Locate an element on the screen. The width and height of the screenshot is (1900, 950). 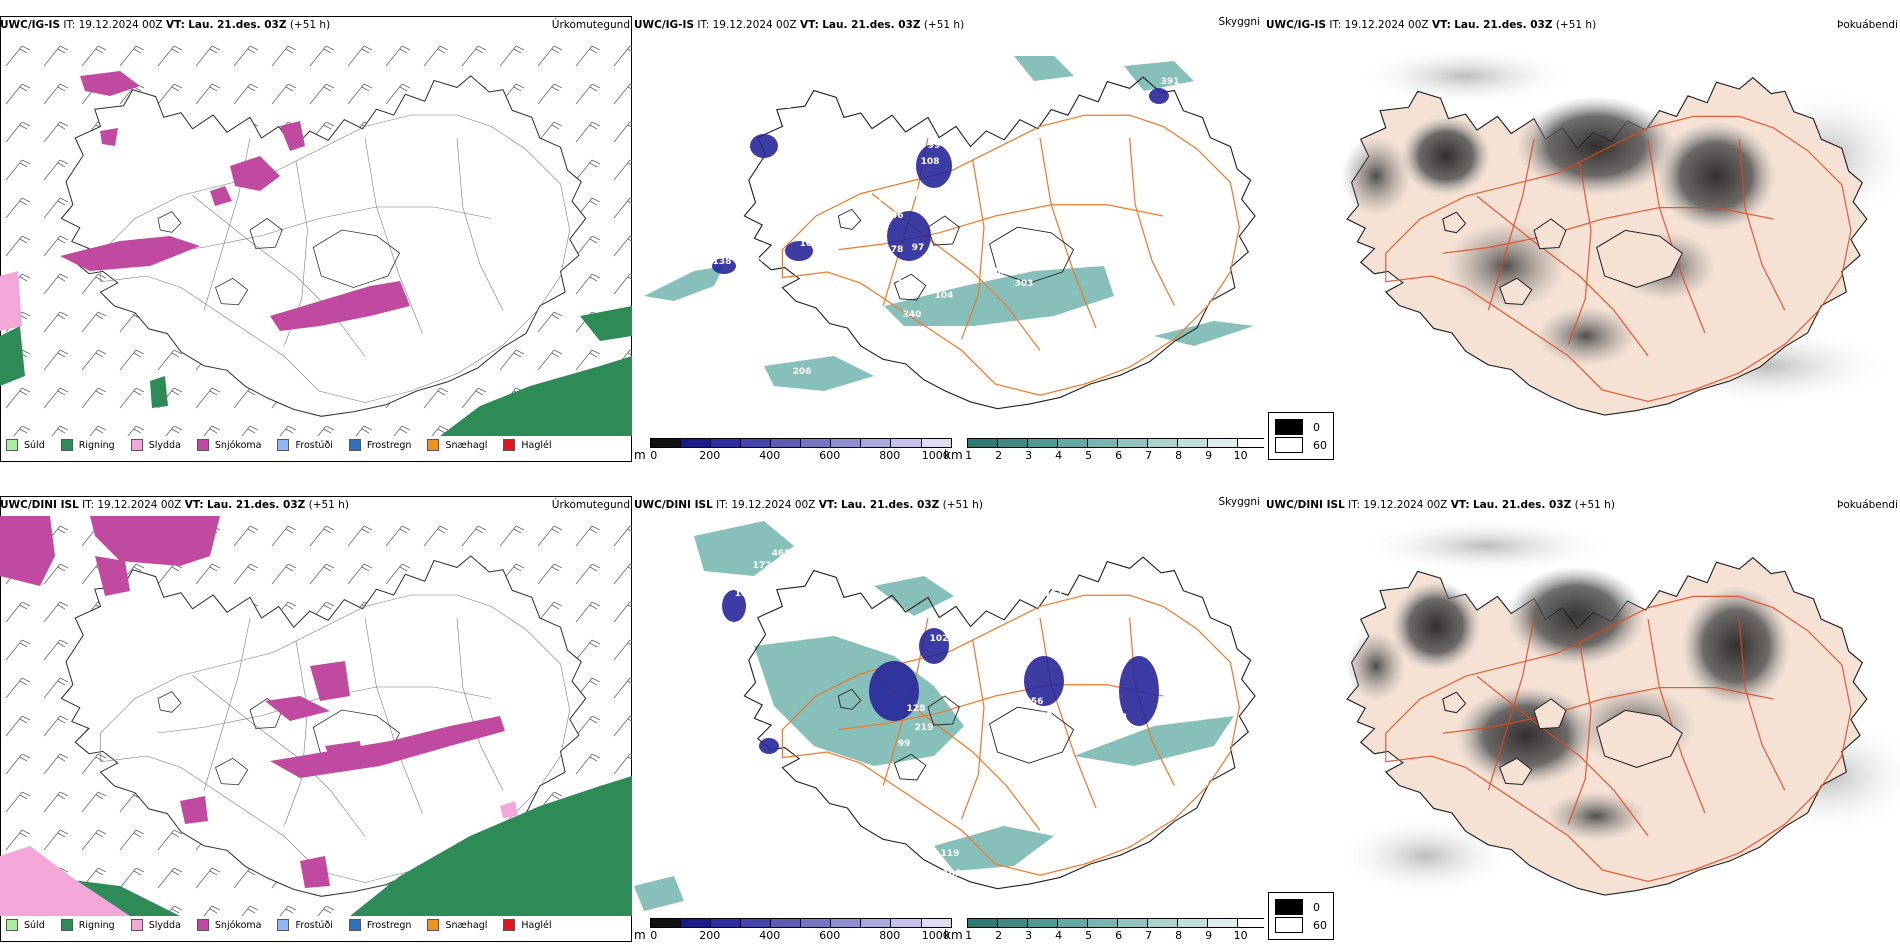
cloud-base-label: 204 is located at coordinates (1108, 796).